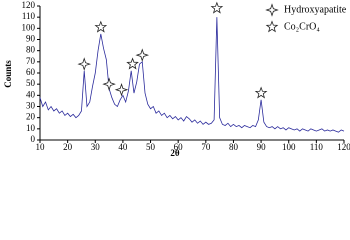 The height and width of the screenshot is (240, 350). What do you see at coordinates (33, 139) in the screenshot?
I see `y-tick-label: 0` at bounding box center [33, 139].